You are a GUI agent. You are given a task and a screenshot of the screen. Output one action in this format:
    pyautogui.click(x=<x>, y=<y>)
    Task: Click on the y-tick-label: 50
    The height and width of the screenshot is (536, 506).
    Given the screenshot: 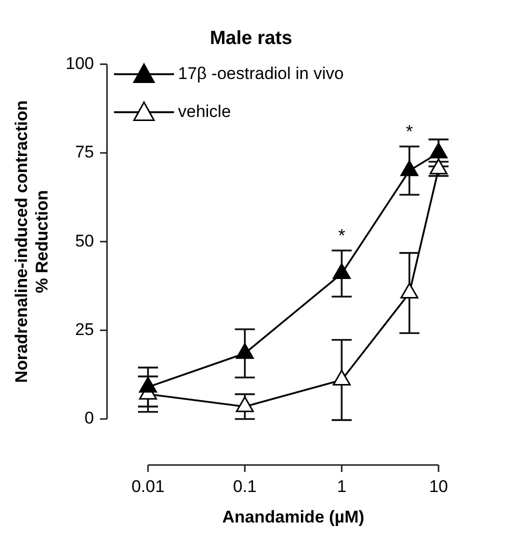 What is the action you would take?
    pyautogui.click(x=84, y=240)
    